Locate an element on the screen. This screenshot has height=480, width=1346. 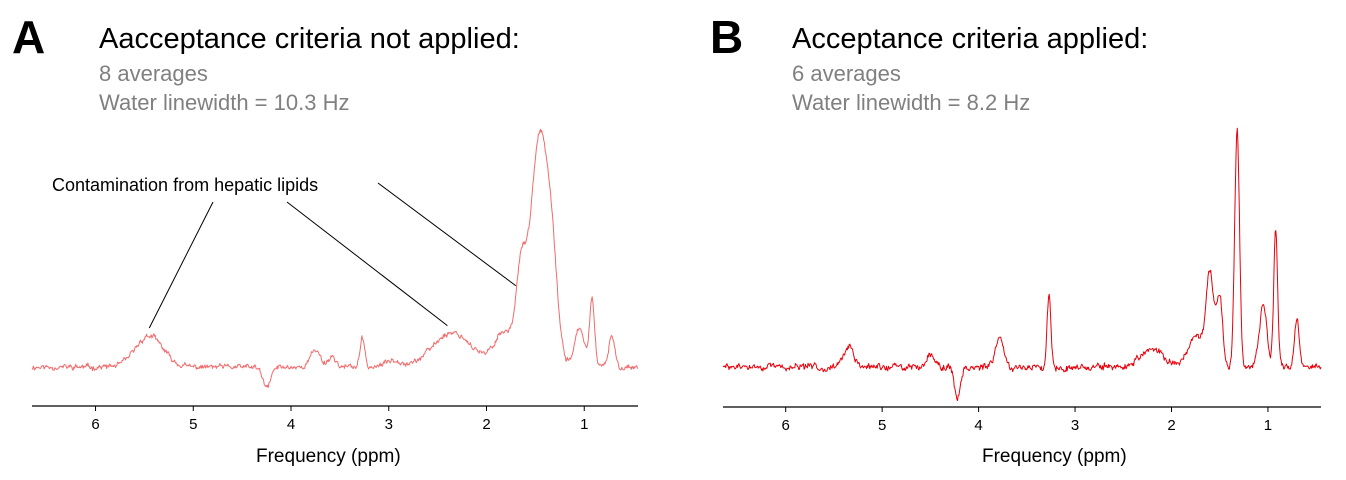
annotation-text: Contamination from hepatic lipids is located at coordinates (185, 185).